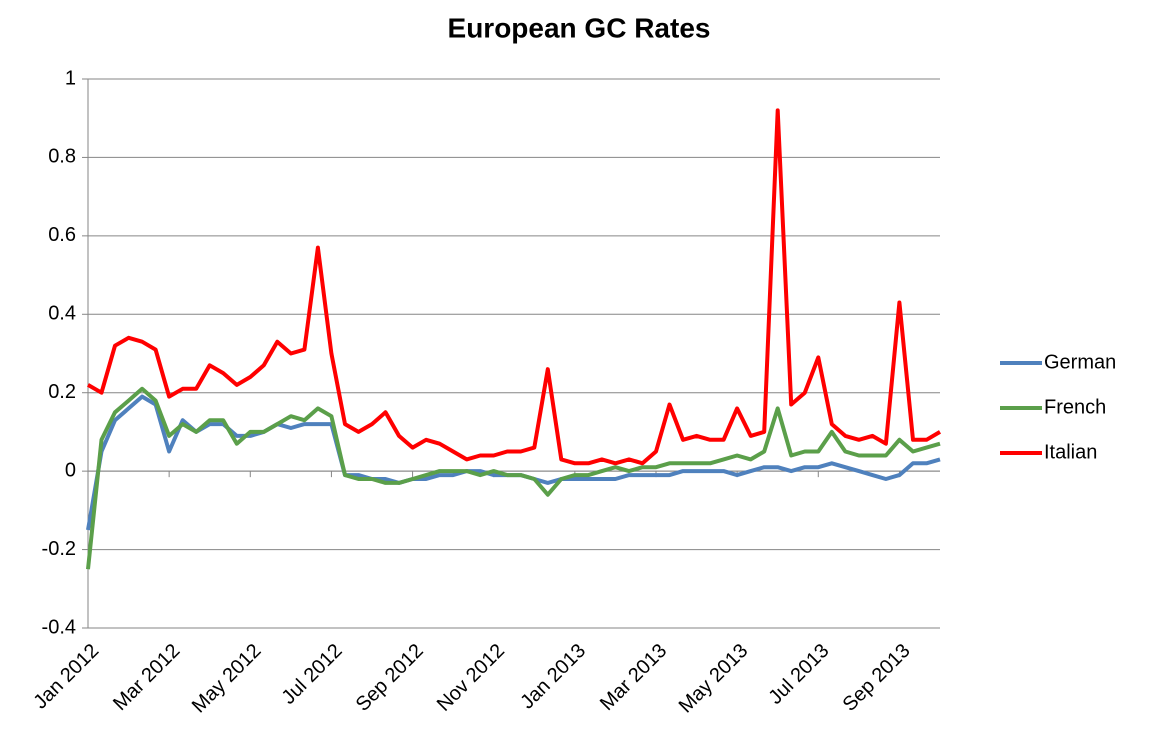 The width and height of the screenshot is (1158, 746). I want to click on x-tick-label: Mar 2012, so click(146, 677).